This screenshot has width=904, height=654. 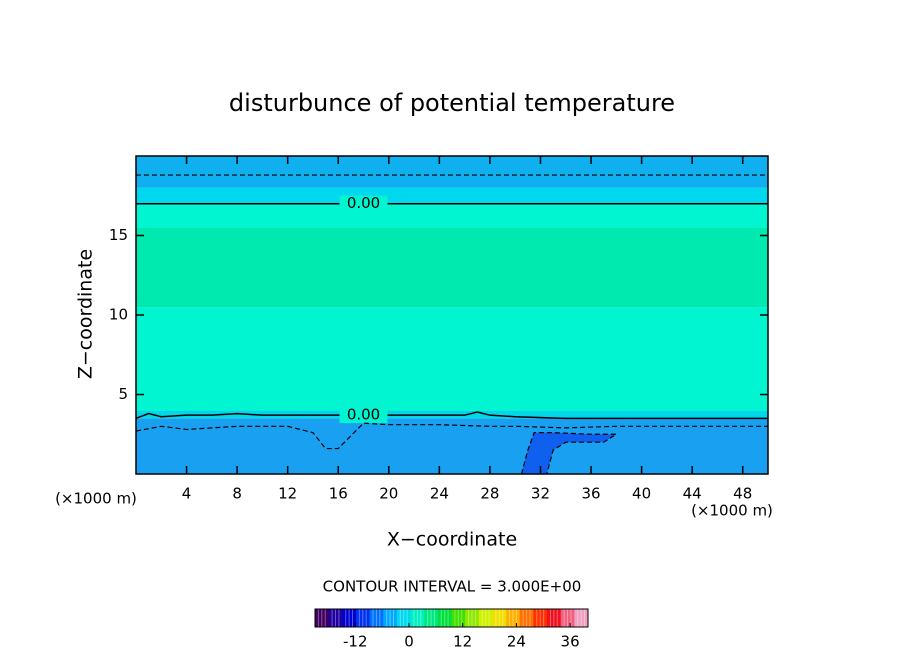 I want to click on field-patch, so click(x=569, y=453).